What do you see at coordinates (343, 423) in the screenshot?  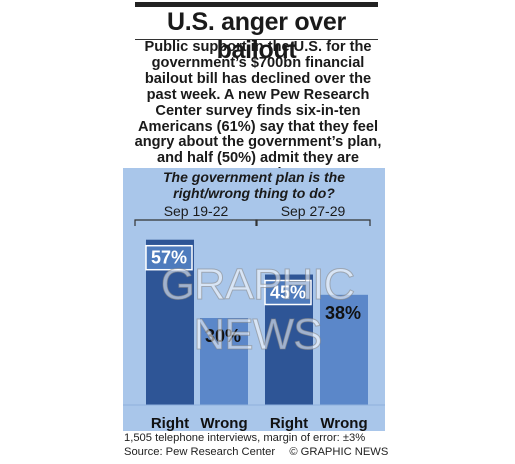 I see `category-label-wrong-sep-27-29: Wrong` at bounding box center [343, 423].